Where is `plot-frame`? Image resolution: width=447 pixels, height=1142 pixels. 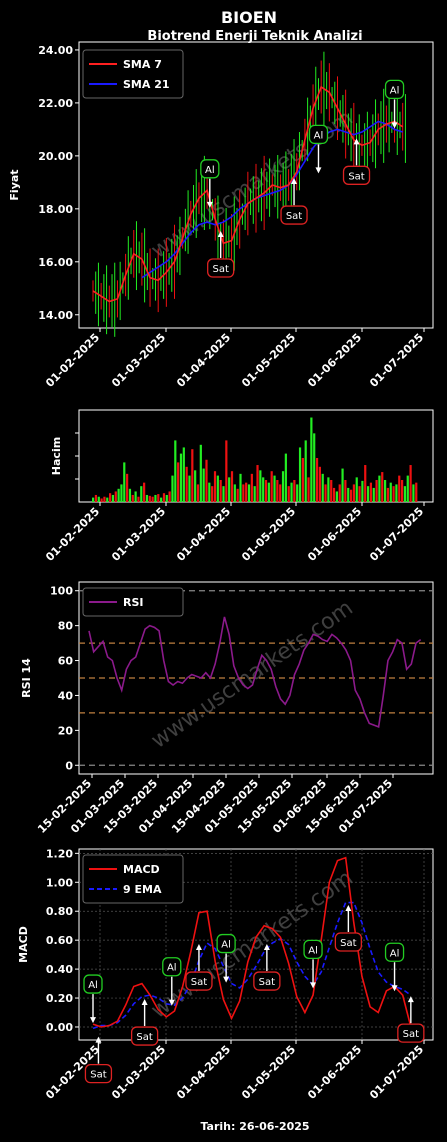
plot-frame is located at coordinates (256, 944).